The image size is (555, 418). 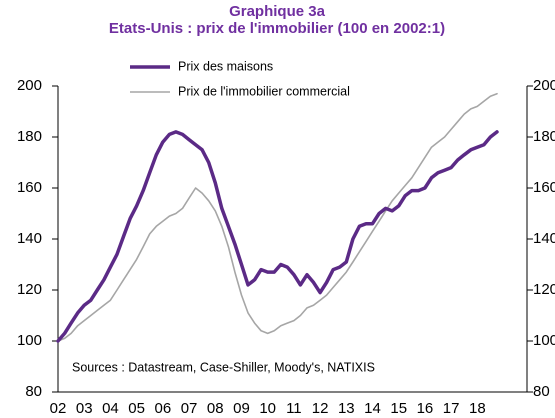 I want to click on y-tick-label: 100, so click(x=29, y=340).